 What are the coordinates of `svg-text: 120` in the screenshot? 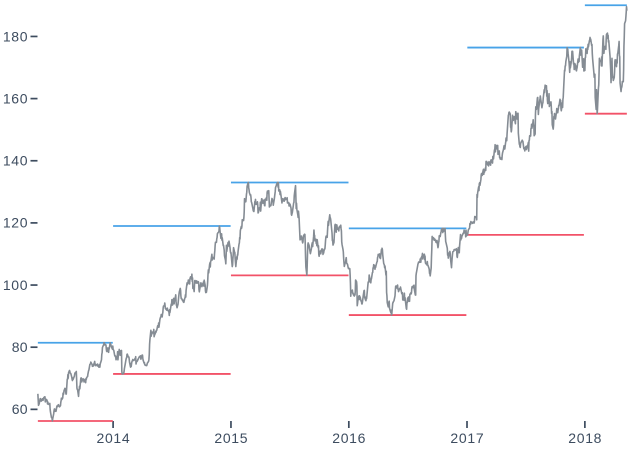 It's located at (15, 223).